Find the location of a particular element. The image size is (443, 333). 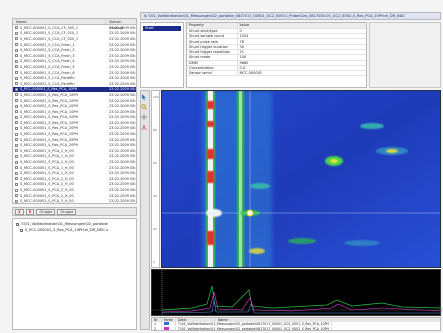

column-header-name: Name is located at coordinates (60, 21).